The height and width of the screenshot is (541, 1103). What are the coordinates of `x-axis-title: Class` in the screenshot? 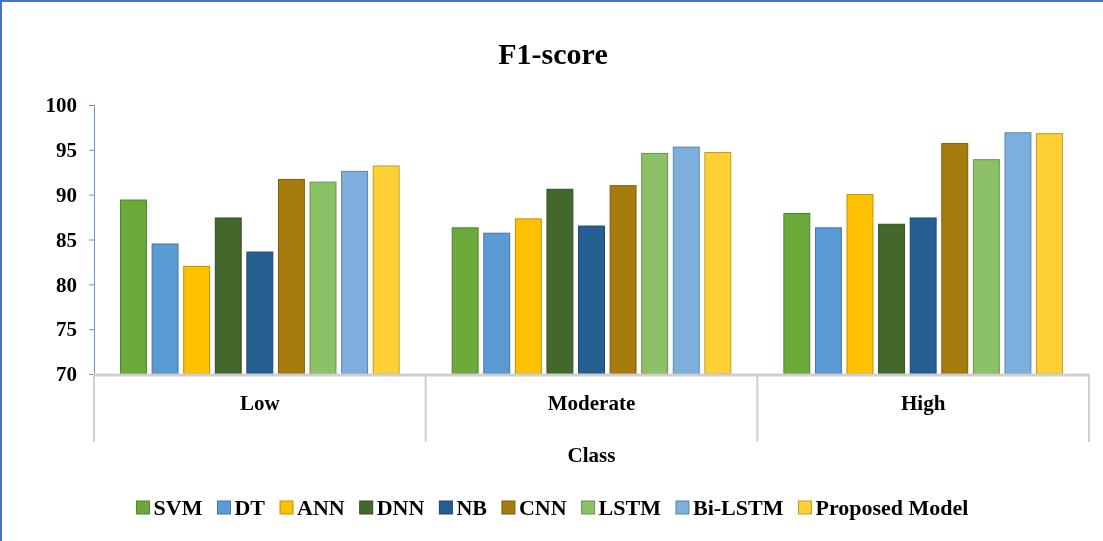 It's located at (591, 455).